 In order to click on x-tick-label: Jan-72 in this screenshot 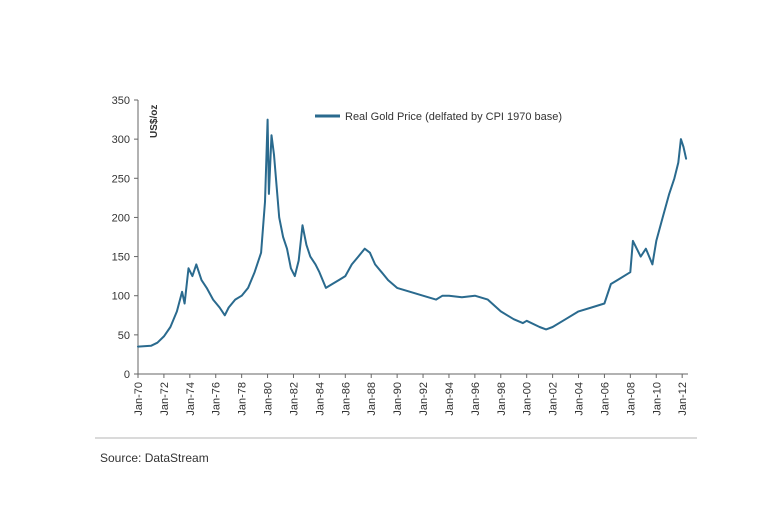, I will do `click(165, 399)`.